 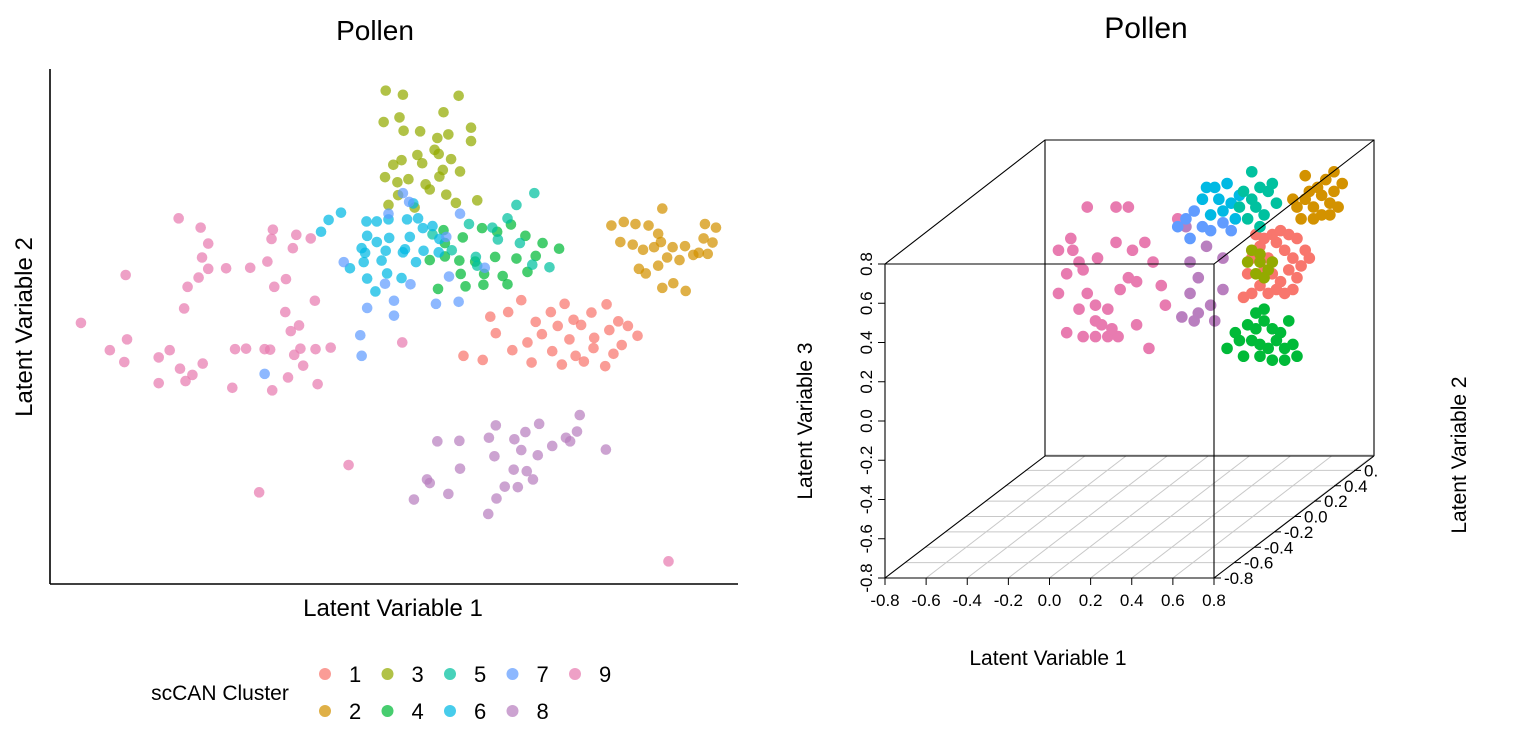 What do you see at coordinates (866, 499) in the screenshot?
I see `z-tick-label: -0.4` at bounding box center [866, 499].